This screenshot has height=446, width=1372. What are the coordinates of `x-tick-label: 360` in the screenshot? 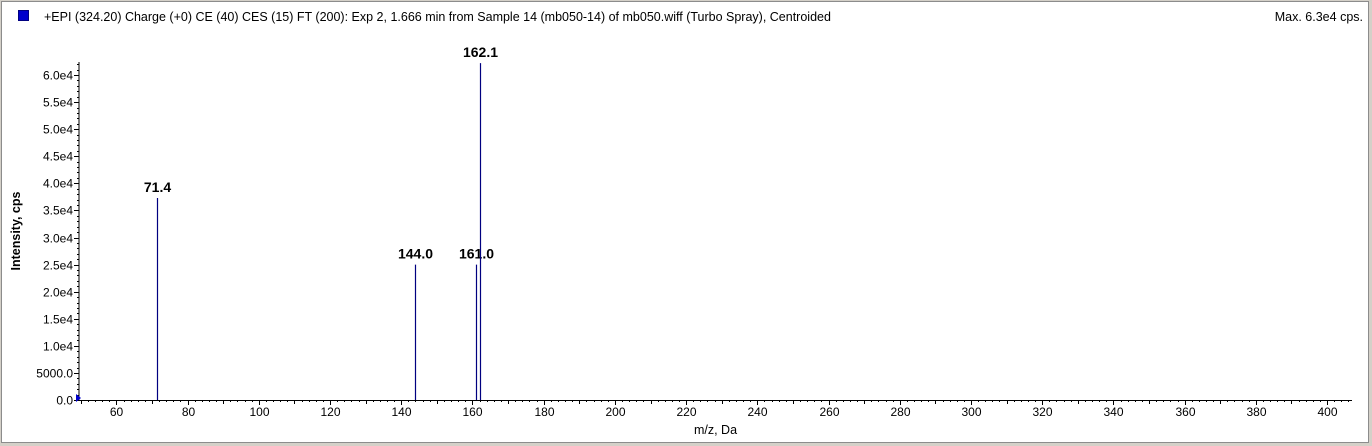 It's located at (1185, 412).